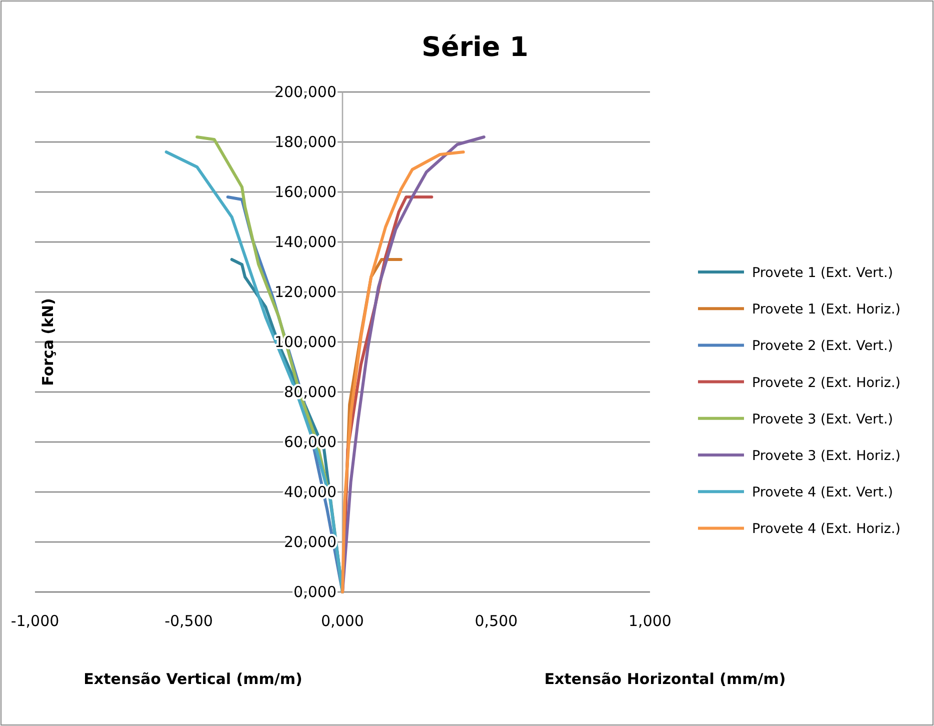  I want to click on legend-label: Provete 3 (Ext. Vert.), so click(823, 419).